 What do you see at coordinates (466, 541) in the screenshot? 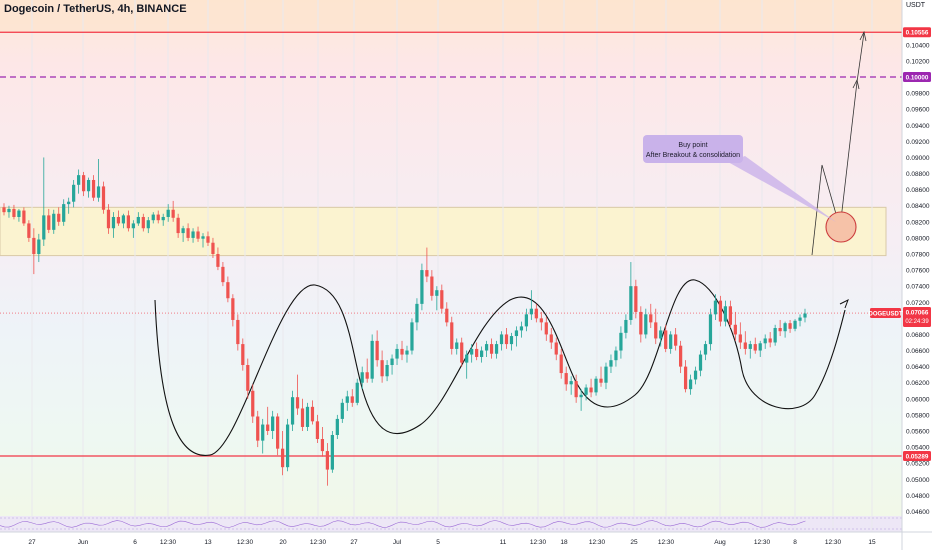
I see `time-scale-background` at bounding box center [466, 541].